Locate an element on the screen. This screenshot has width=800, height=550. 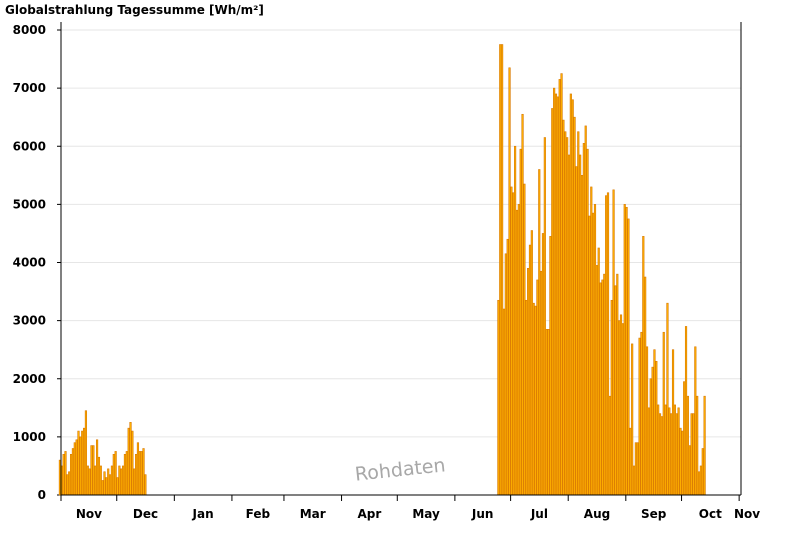
chart-title: Globalstrahlung Tagessumme [Wh/m²] is located at coordinates (134, 10).